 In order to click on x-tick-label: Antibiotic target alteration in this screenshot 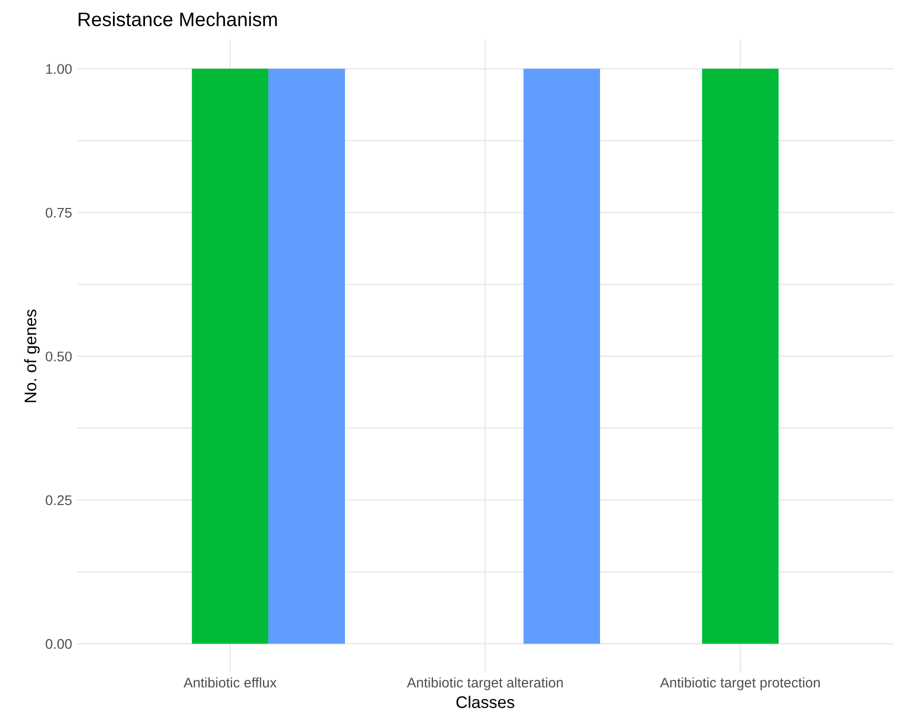, I will do `click(484, 683)`.